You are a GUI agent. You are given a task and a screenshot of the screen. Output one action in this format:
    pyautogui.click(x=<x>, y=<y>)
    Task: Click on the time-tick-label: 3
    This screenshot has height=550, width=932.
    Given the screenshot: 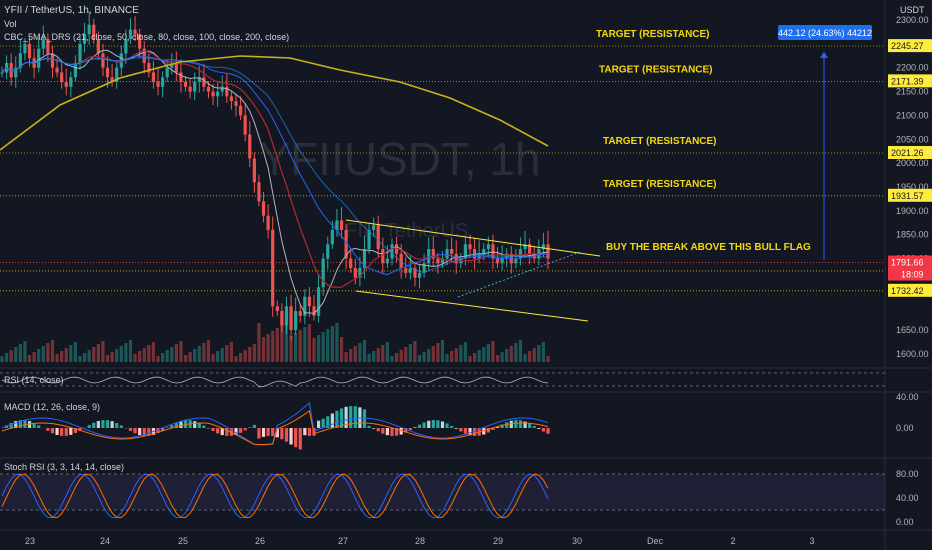 What is the action you would take?
    pyautogui.click(x=811, y=541)
    